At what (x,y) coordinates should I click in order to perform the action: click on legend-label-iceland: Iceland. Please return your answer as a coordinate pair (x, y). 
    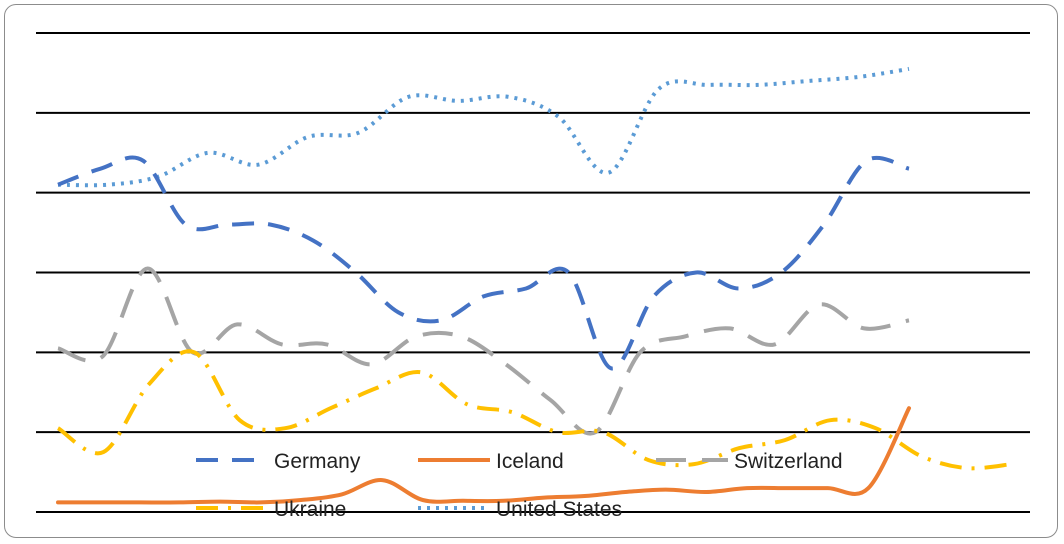
    Looking at the image, I should click on (530, 461).